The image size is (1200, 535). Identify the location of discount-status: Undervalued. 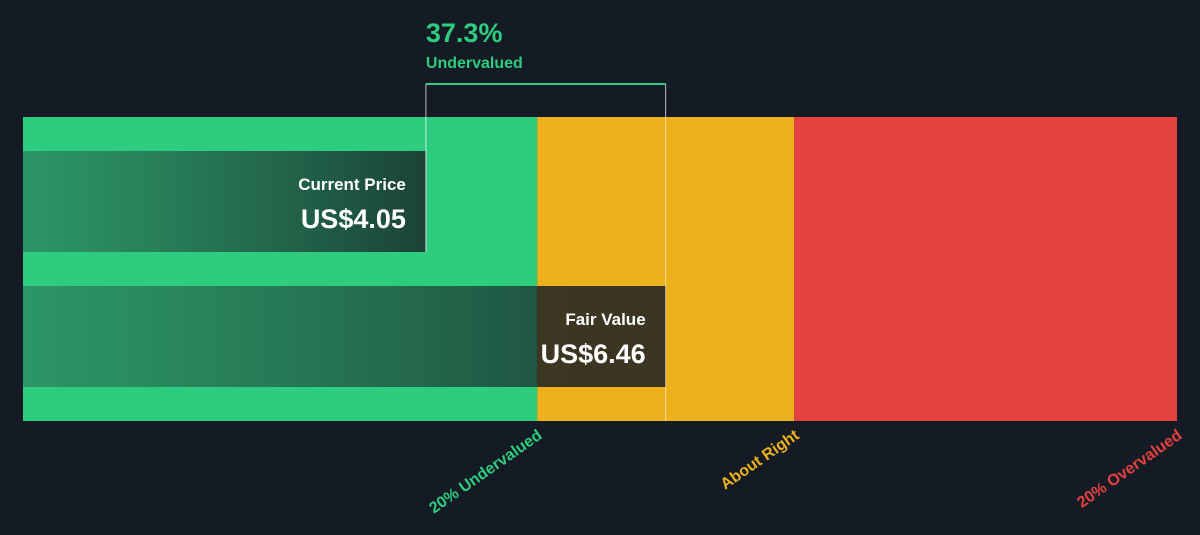
(474, 63).